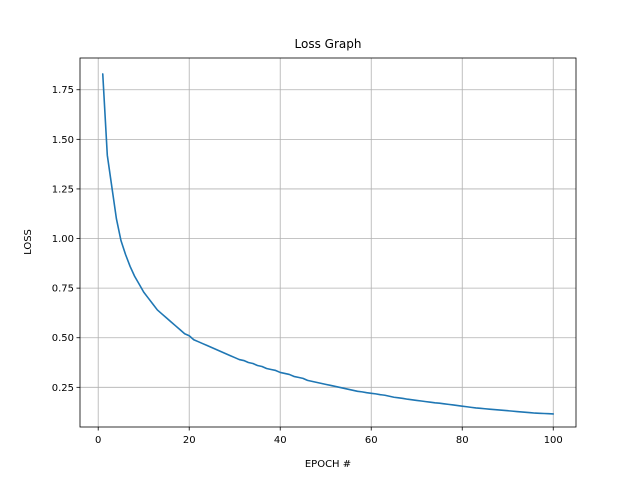 Image resolution: width=640 pixels, height=480 pixels. Describe the element at coordinates (371, 440) in the screenshot. I see `x-tick-label: 60` at that location.